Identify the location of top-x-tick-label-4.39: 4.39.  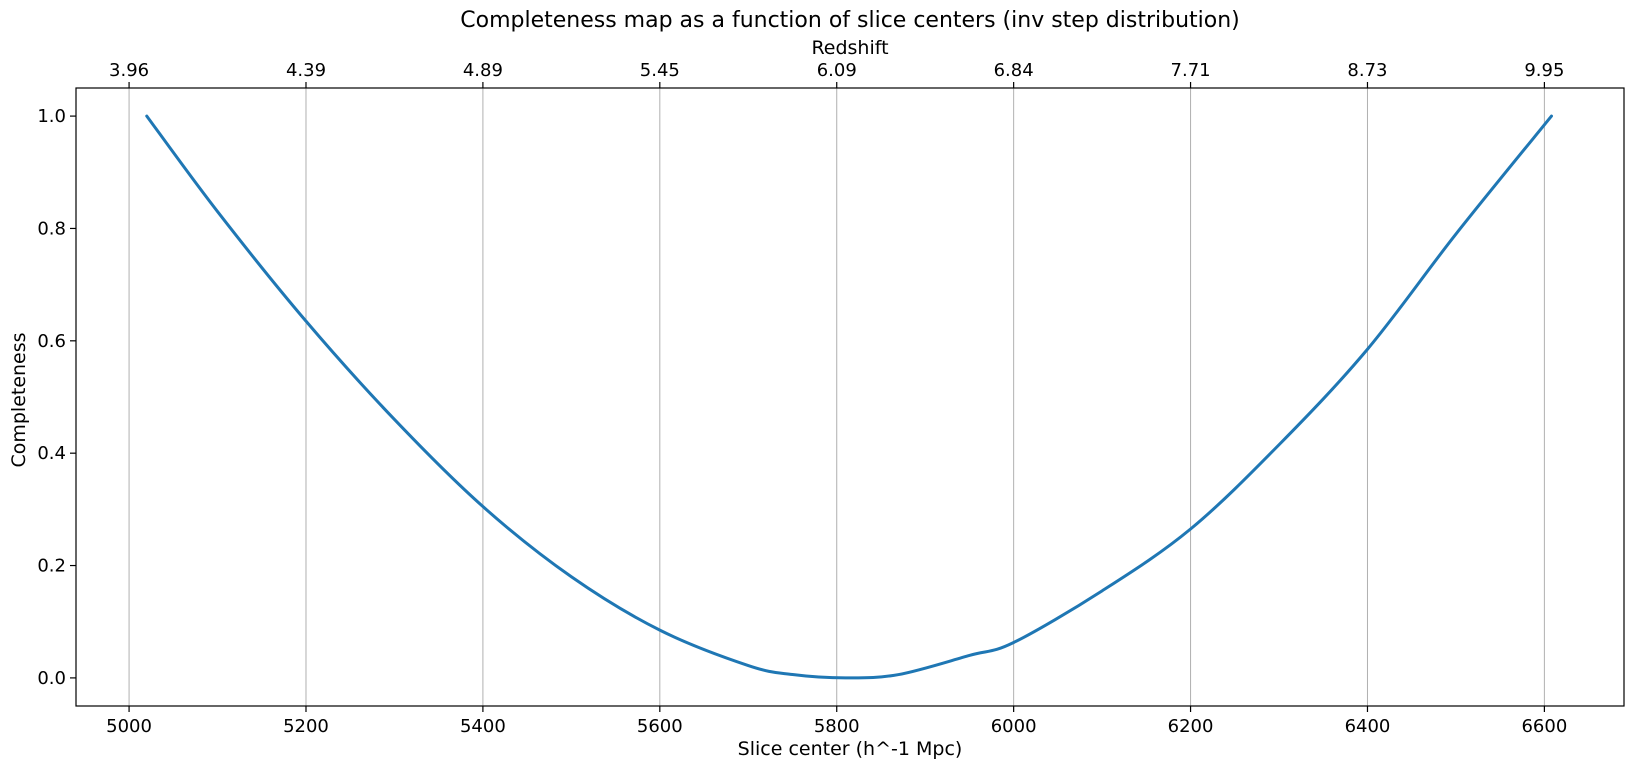
(306, 70).